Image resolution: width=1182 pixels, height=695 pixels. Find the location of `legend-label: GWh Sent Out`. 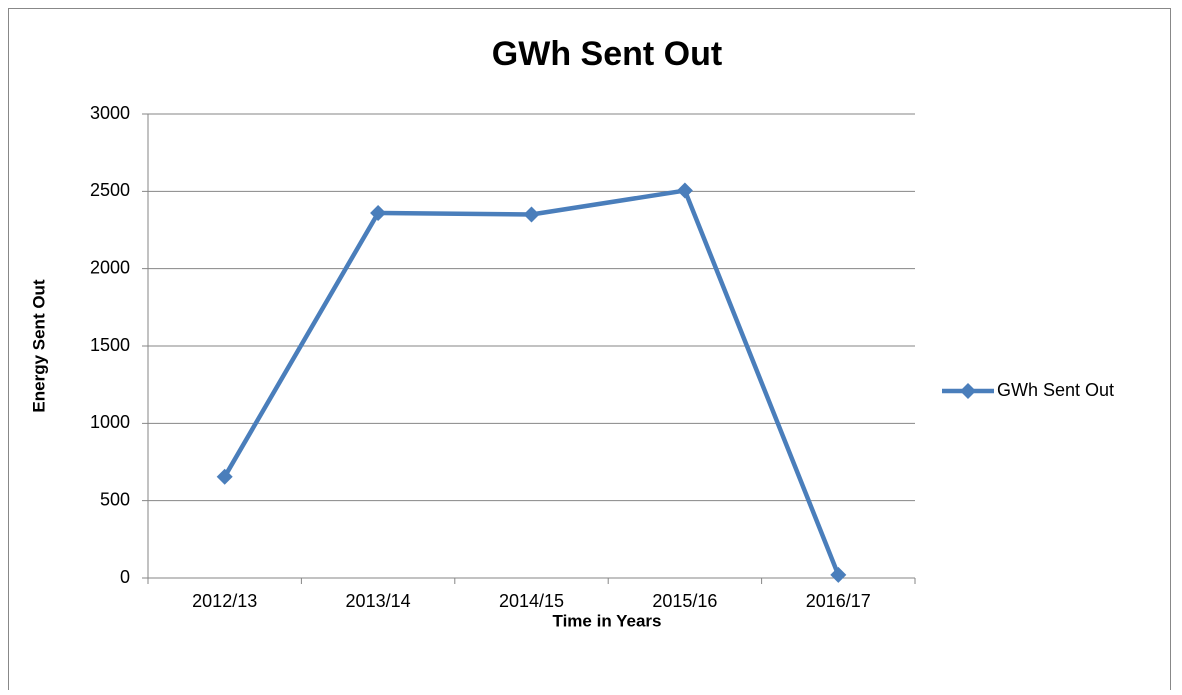

legend-label: GWh Sent Out is located at coordinates (1055, 390).